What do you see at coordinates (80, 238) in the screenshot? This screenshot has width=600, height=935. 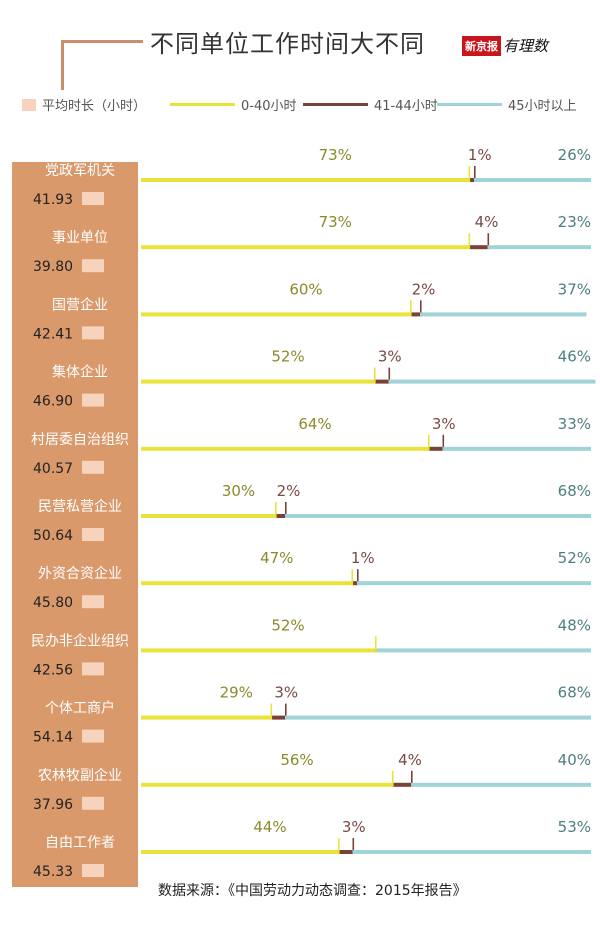 I see `category-label: 事业单位` at bounding box center [80, 238].